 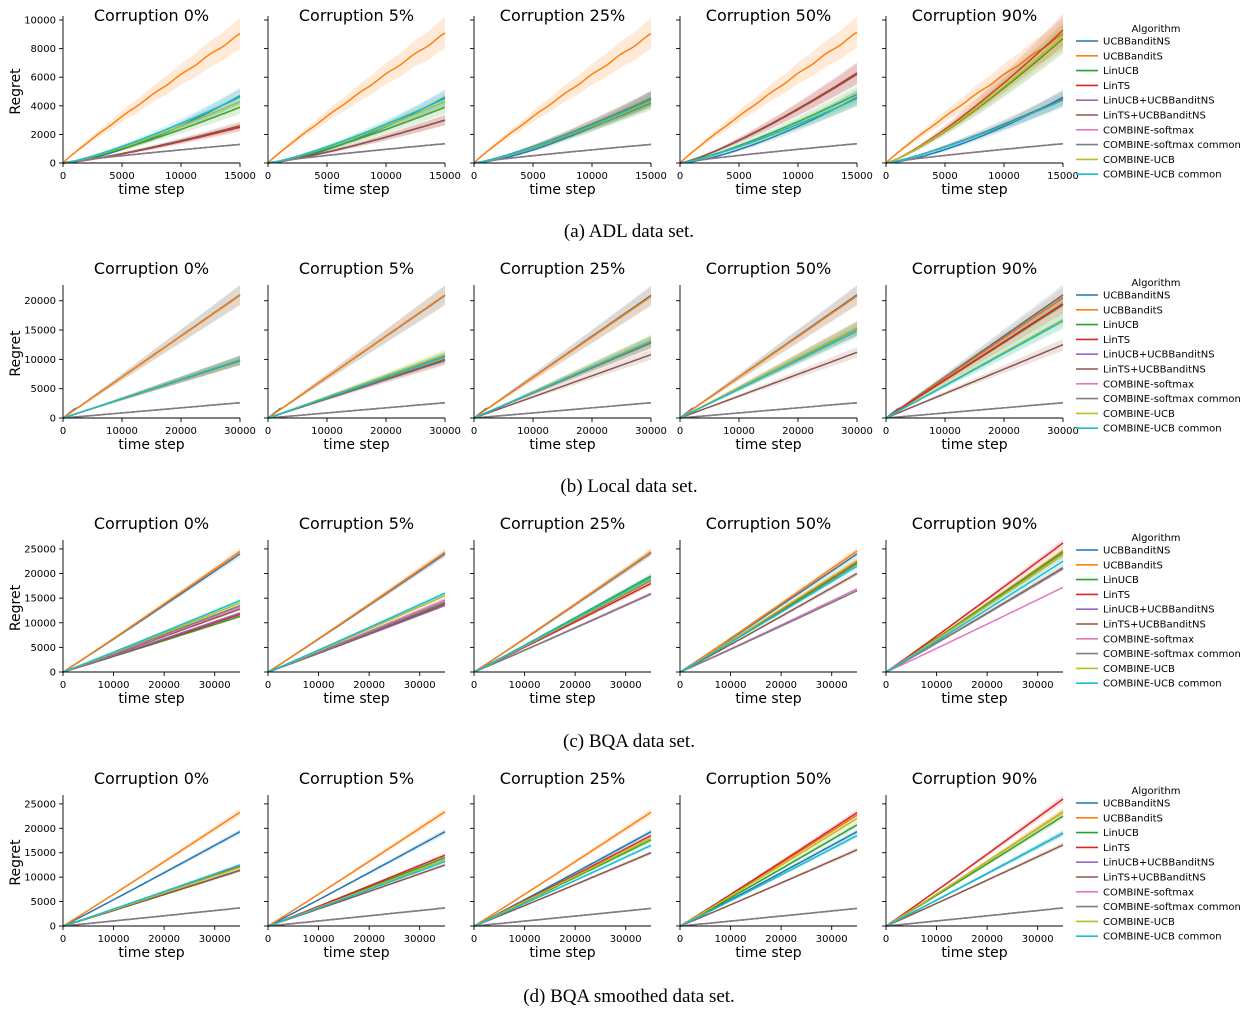 I want to click on figure-caption: (a) ADL data set., so click(x=629, y=231).